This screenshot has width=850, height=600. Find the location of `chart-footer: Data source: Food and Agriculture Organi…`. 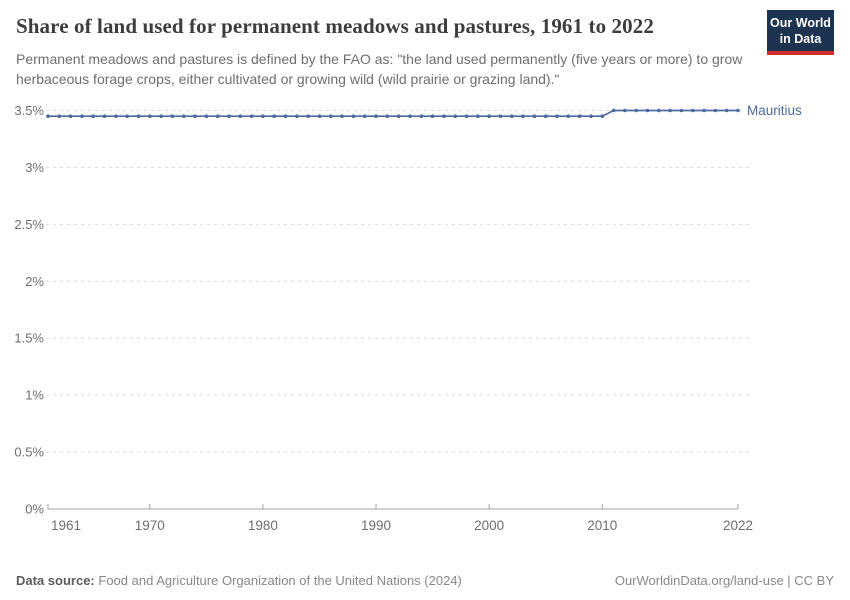

chart-footer: Data source: Food and Agriculture Organi… is located at coordinates (425, 580).